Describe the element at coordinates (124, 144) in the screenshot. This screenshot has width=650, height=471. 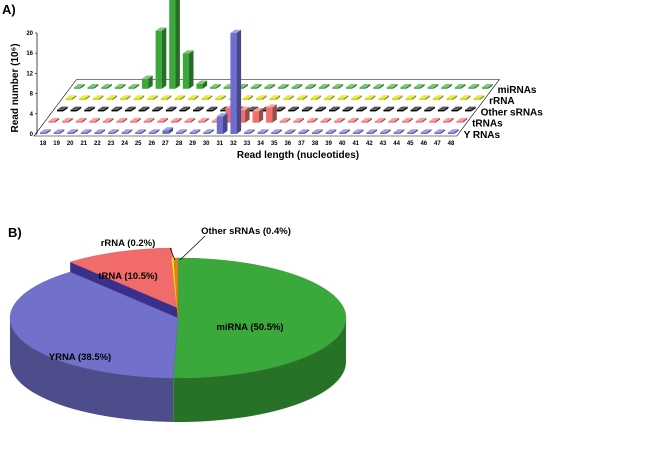
I see `x-tick-label: 24` at that location.